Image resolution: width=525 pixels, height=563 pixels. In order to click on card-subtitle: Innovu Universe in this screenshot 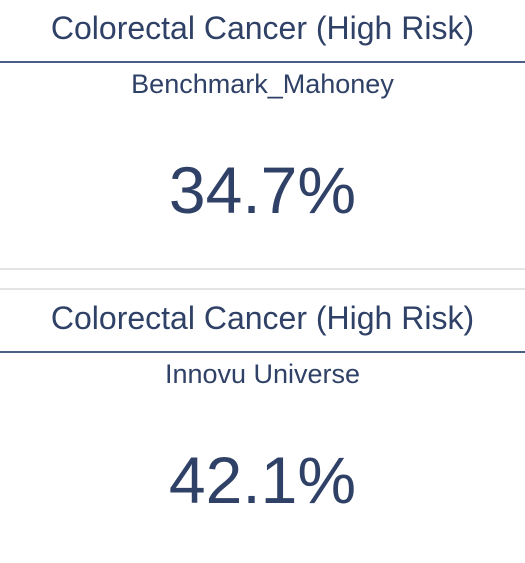, I will do `click(262, 374)`.